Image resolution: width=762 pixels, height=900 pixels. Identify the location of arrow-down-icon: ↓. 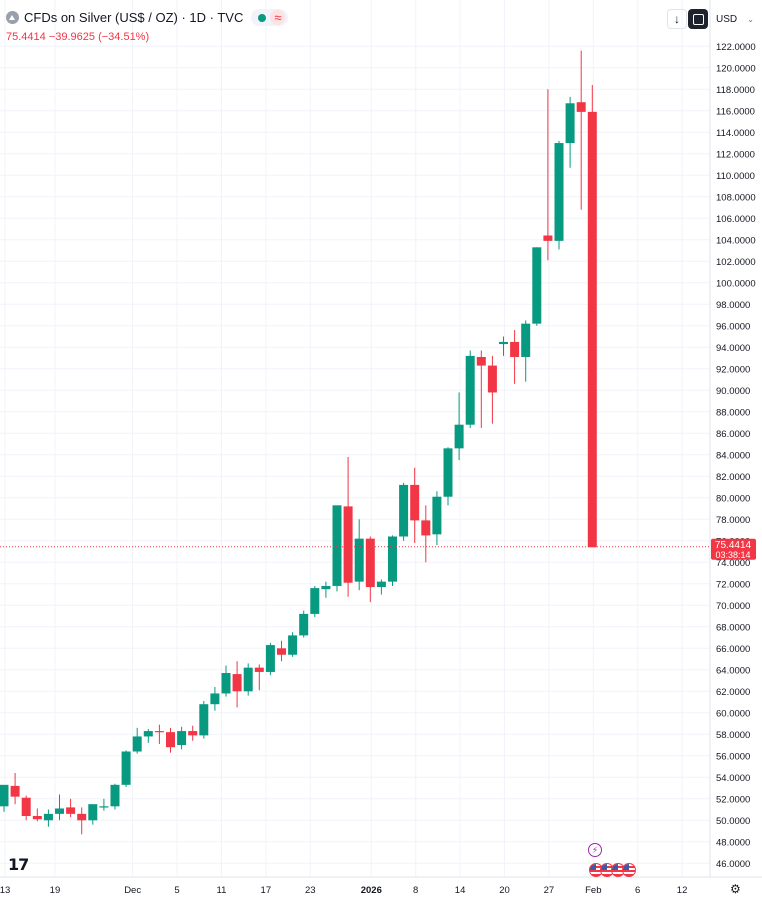
(677, 19).